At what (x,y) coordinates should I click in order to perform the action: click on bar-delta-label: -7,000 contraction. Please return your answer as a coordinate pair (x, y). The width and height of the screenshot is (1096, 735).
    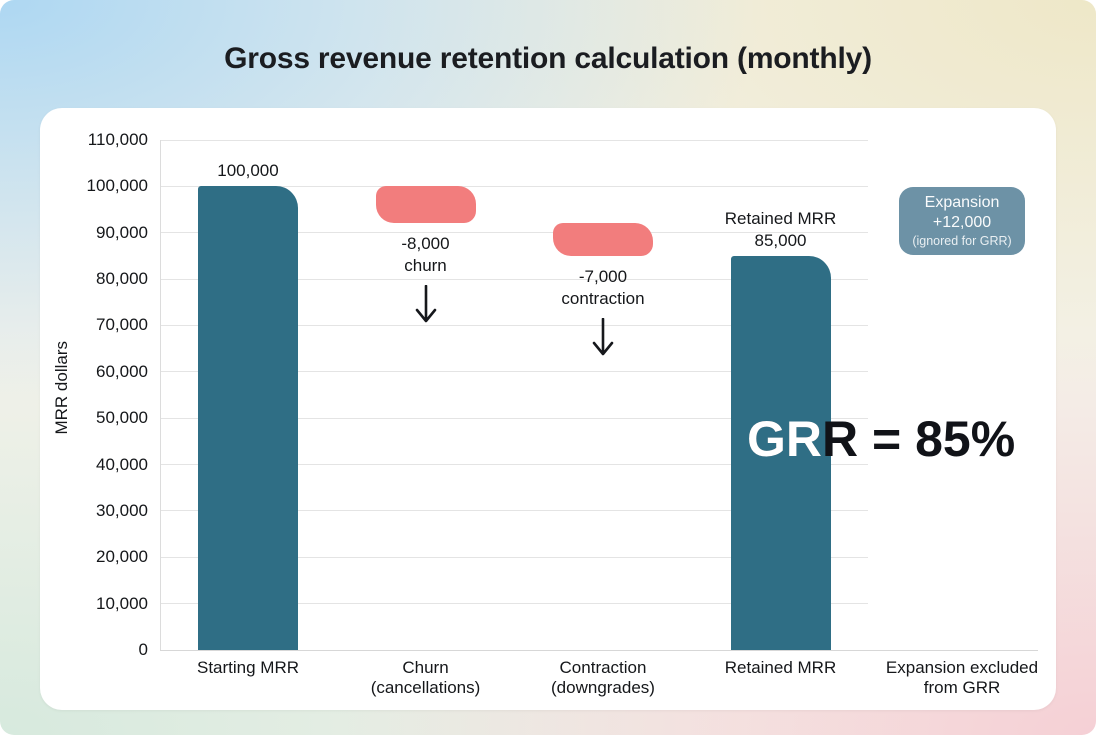
    Looking at the image, I should click on (603, 288).